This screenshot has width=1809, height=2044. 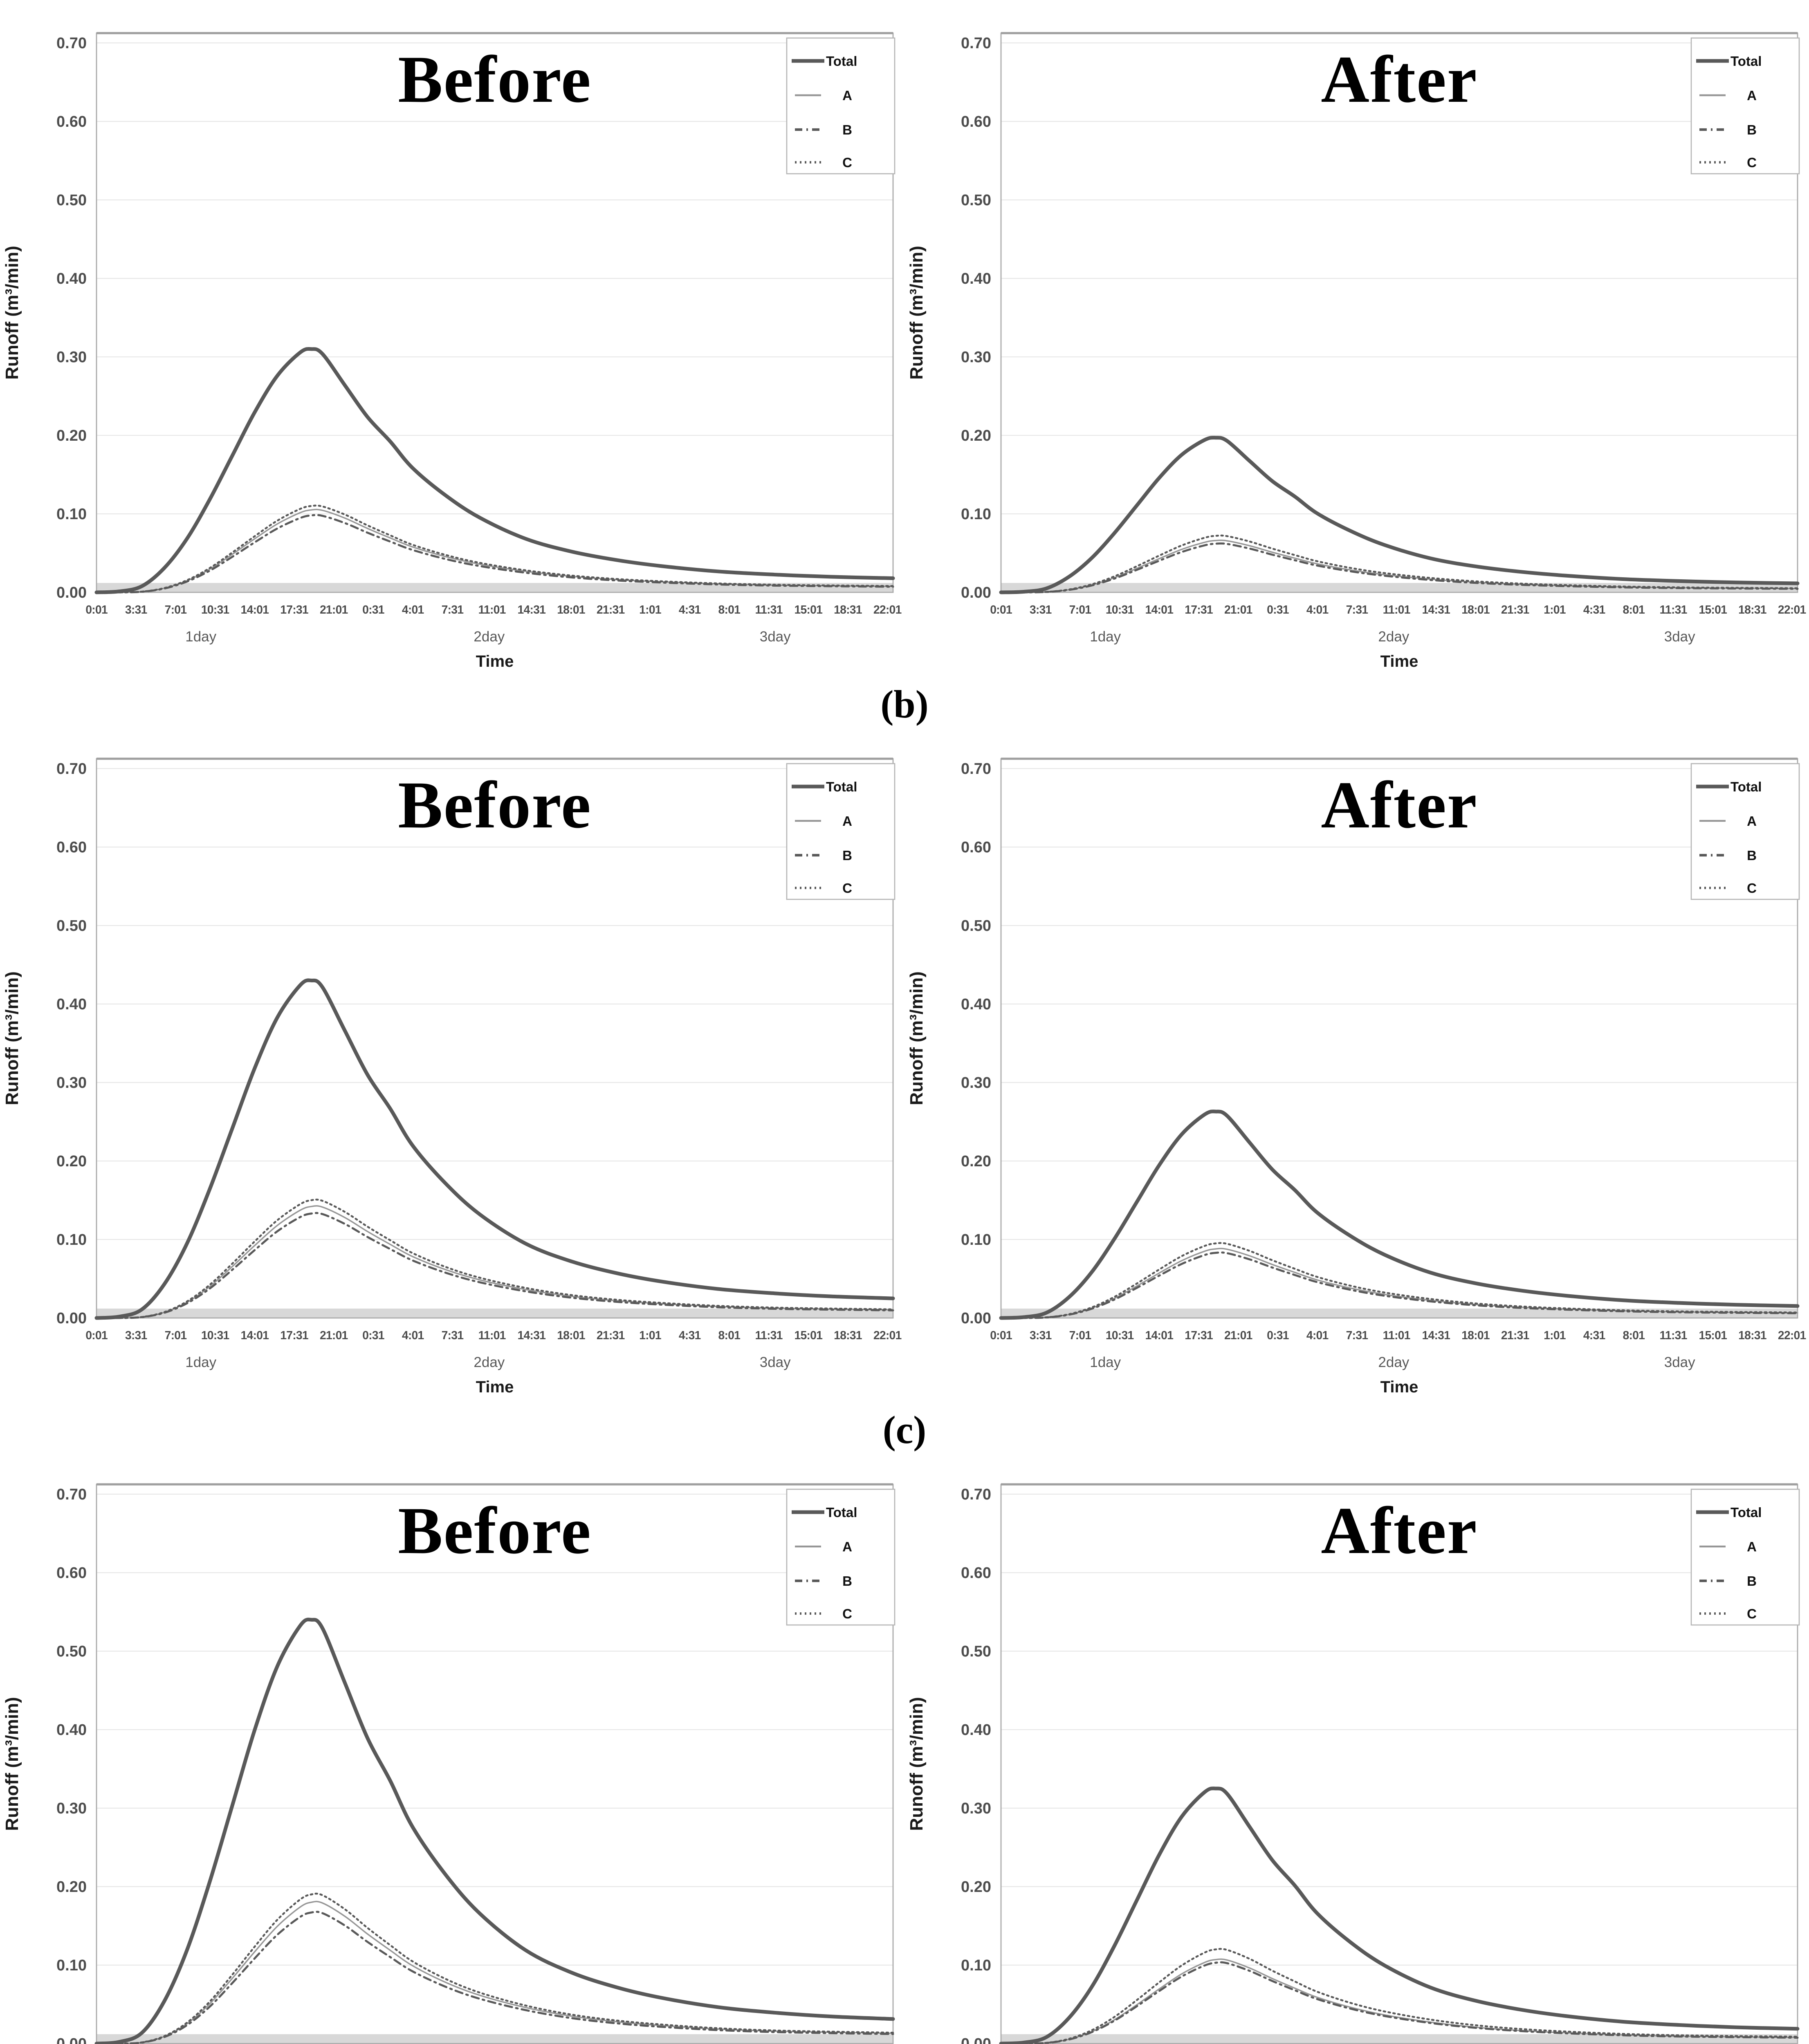 I want to click on x-tick-label: 3:31, so click(x=136, y=609).